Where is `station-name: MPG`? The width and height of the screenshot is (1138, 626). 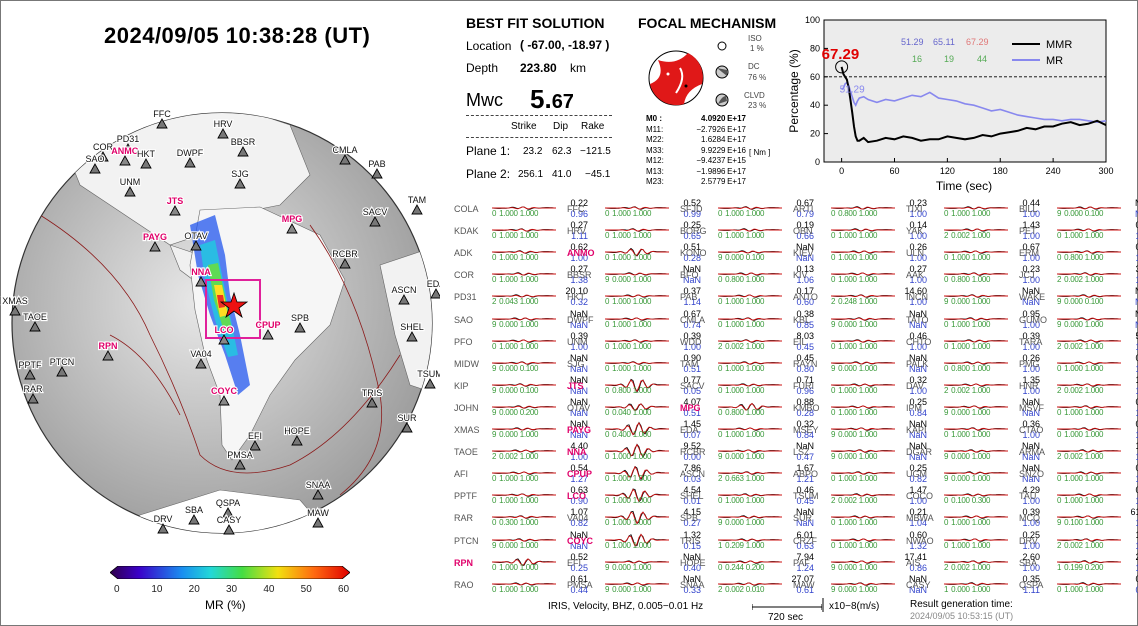 station-name: MPG is located at coordinates (690, 407).